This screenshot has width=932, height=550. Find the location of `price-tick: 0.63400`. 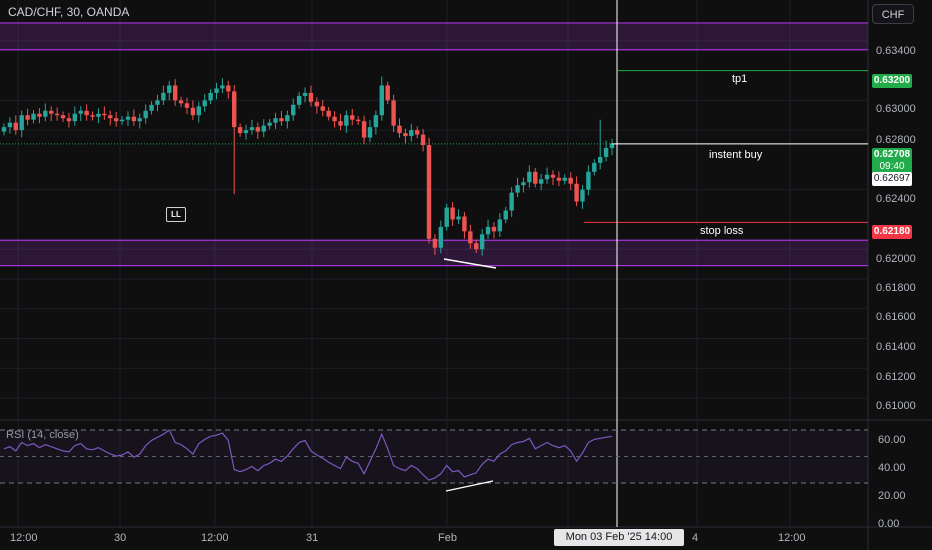

price-tick: 0.63400 is located at coordinates (896, 51).